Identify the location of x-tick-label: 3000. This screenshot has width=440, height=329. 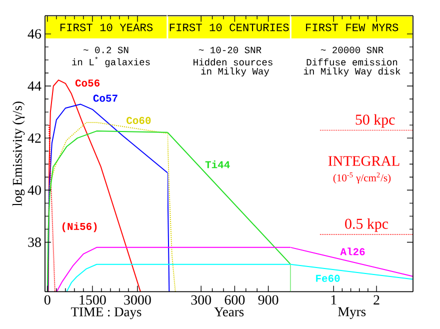
(137, 300).